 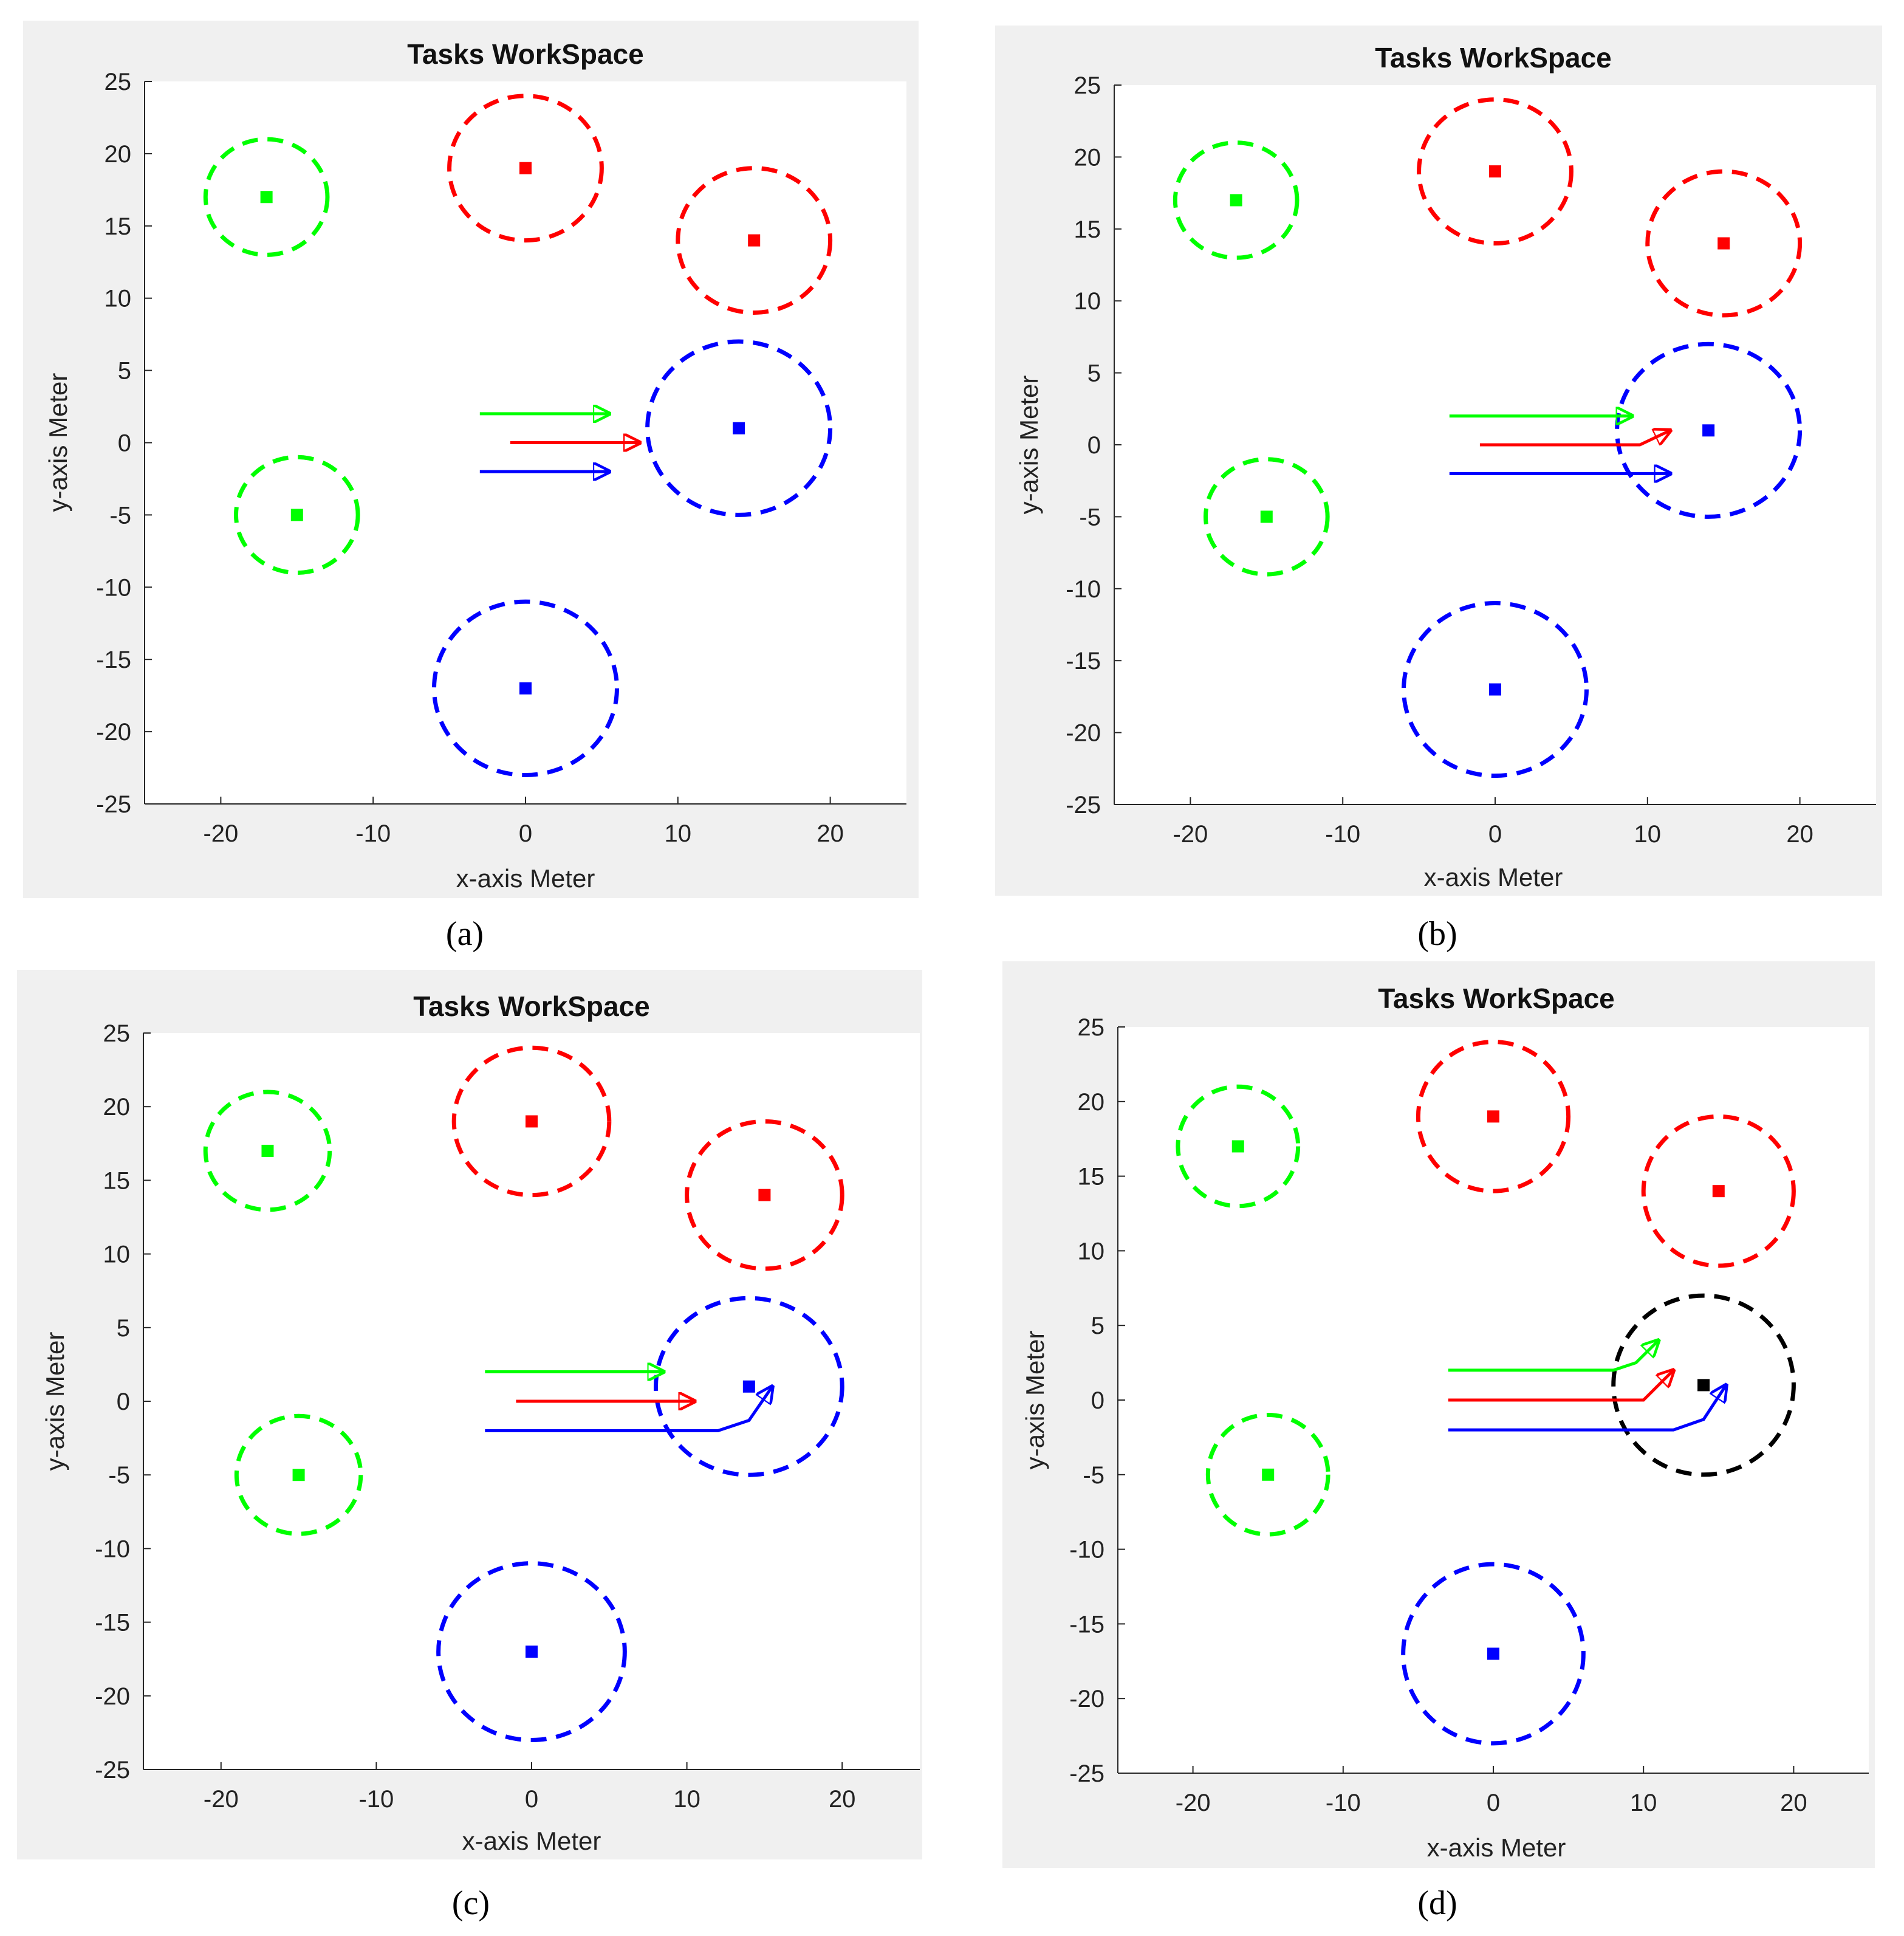 What do you see at coordinates (525, 688) in the screenshot?
I see `panel-a-blue-task-2-marker` at bounding box center [525, 688].